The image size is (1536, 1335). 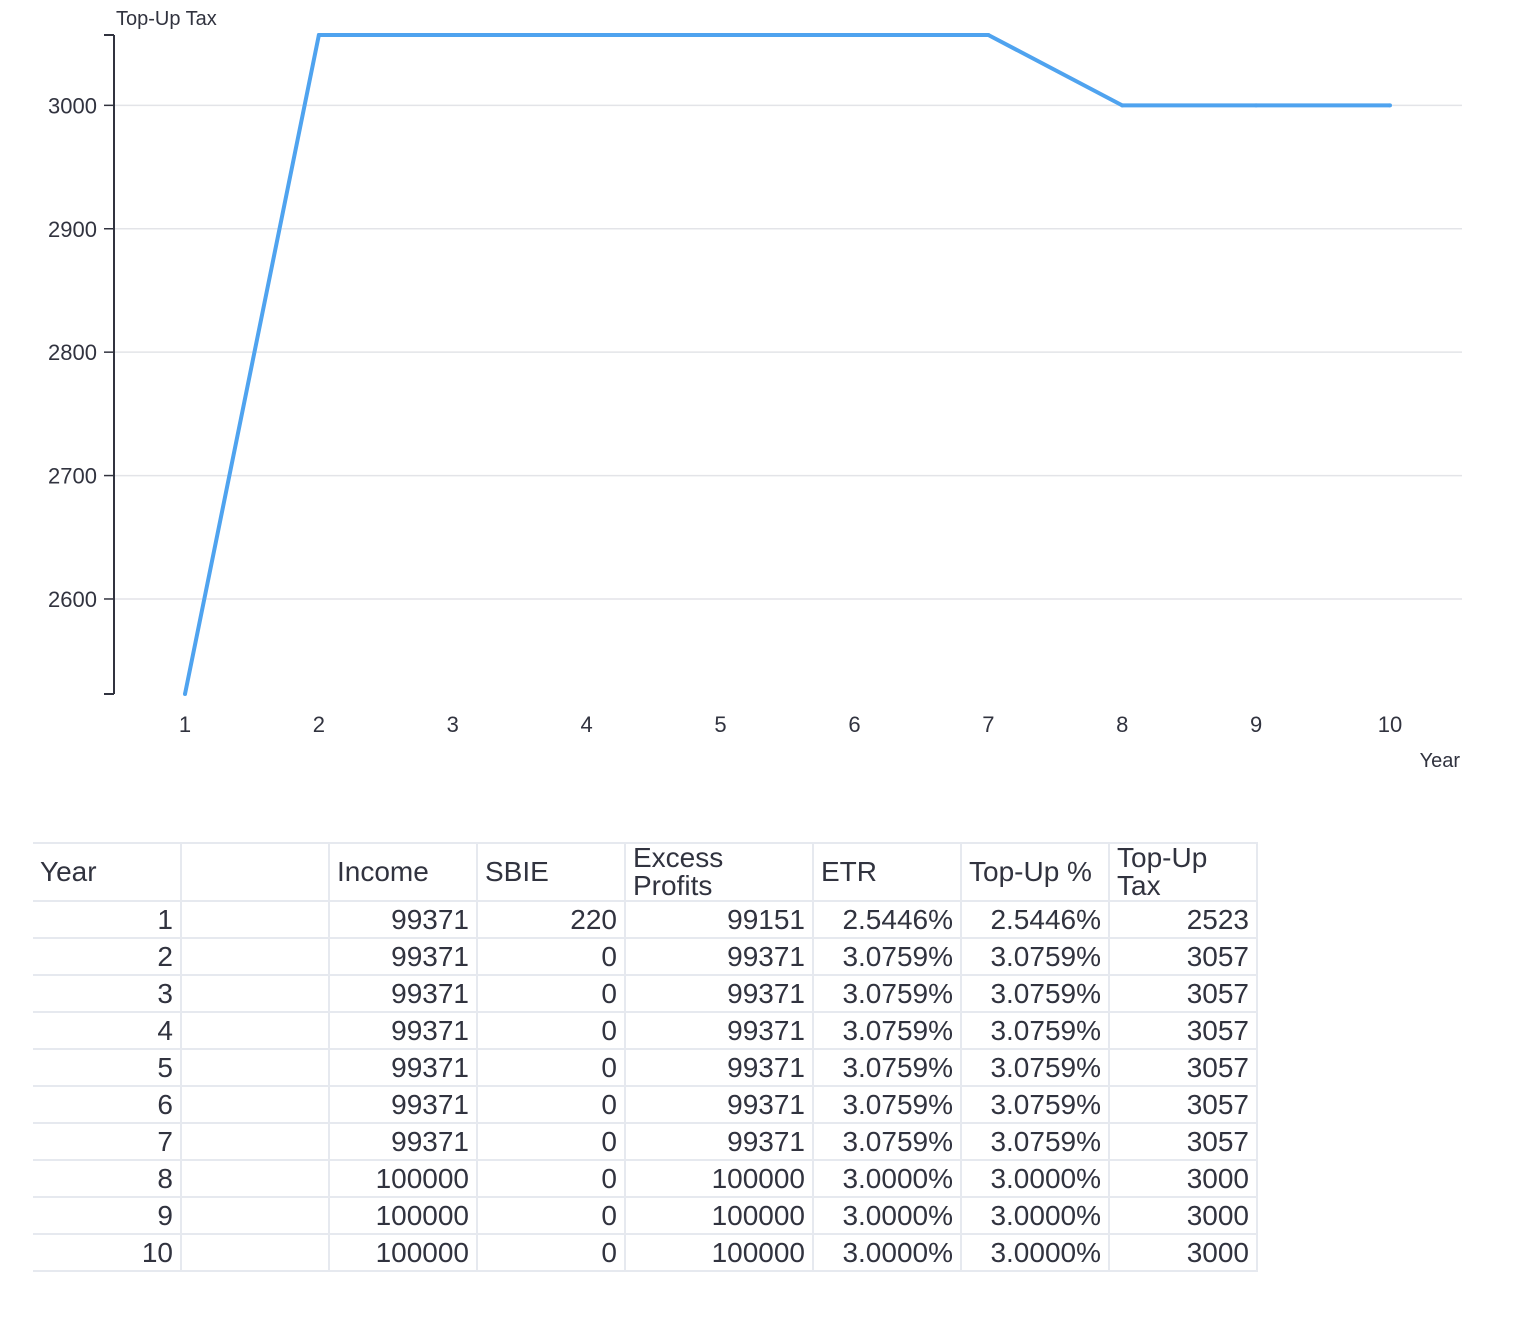 I want to click on table-row: 9 100000 0 100000 3.0000% 3.0000% 3000, so click(x=645, y=1215).